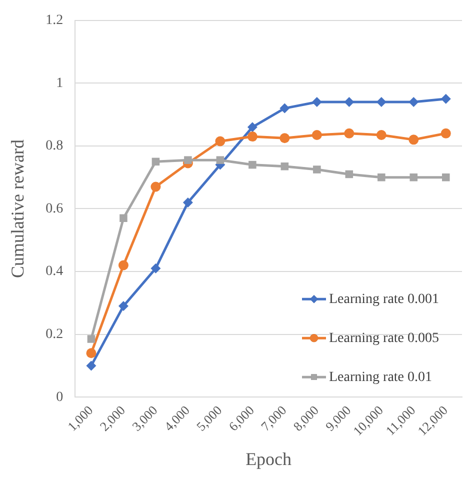  Describe the element at coordinates (55, 208) in the screenshot. I see `y-tick-label: 0.6` at that location.